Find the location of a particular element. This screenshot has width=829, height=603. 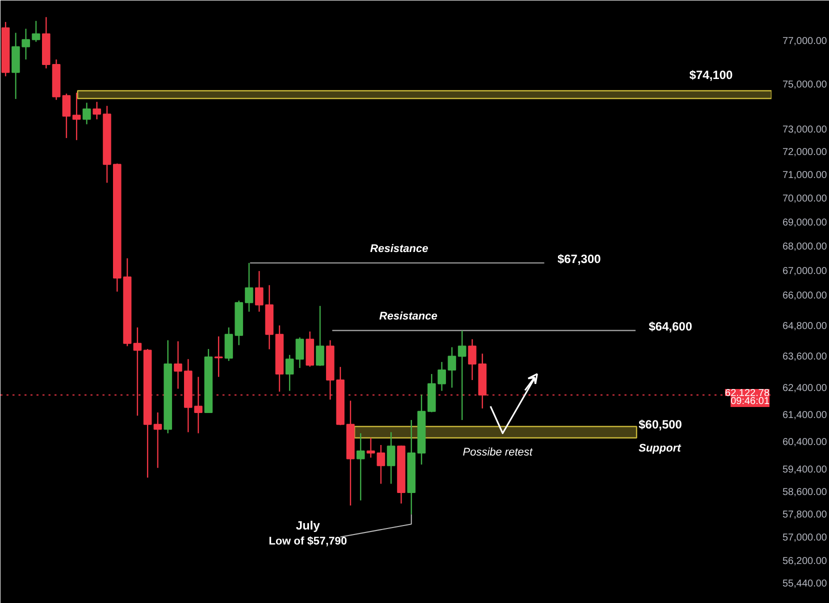

y-tick-label: 73,000.00 is located at coordinates (805, 130).